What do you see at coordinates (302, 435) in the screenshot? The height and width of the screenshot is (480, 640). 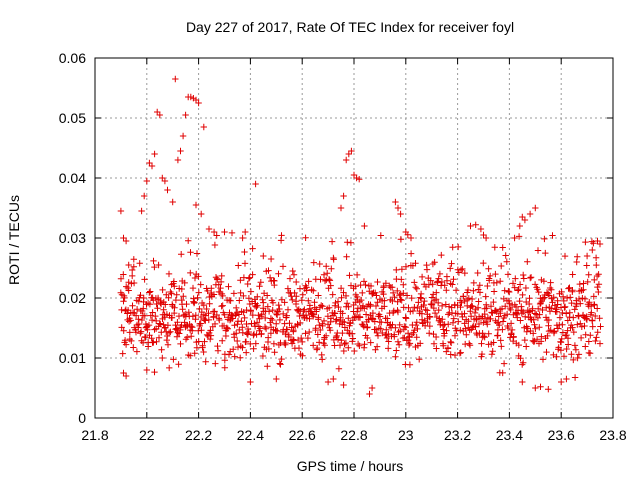 I see `x-tick-label: 22.6` at bounding box center [302, 435].